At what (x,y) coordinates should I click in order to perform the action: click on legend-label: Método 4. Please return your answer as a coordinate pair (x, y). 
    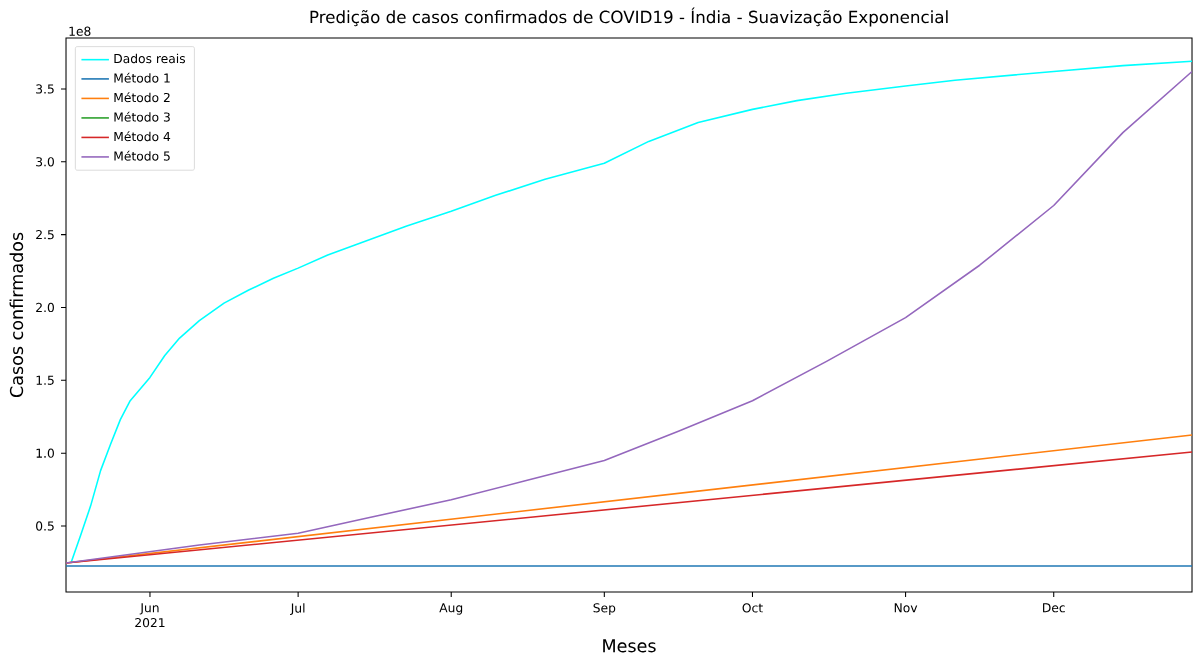
    Looking at the image, I should click on (142, 136).